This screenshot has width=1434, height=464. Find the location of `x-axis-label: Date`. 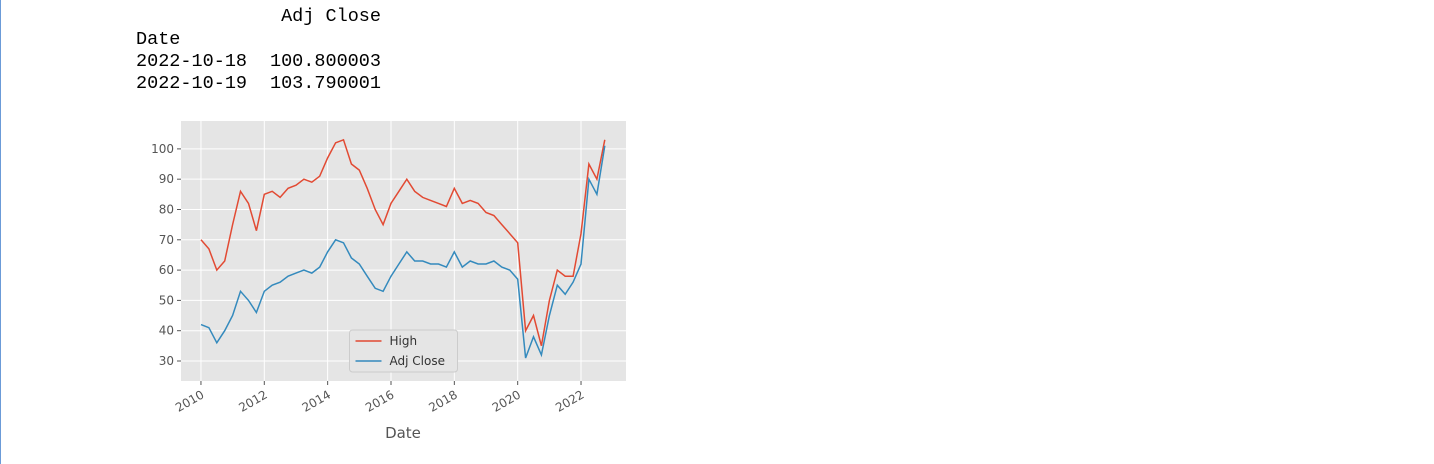

x-axis-label: Date is located at coordinates (403, 433).